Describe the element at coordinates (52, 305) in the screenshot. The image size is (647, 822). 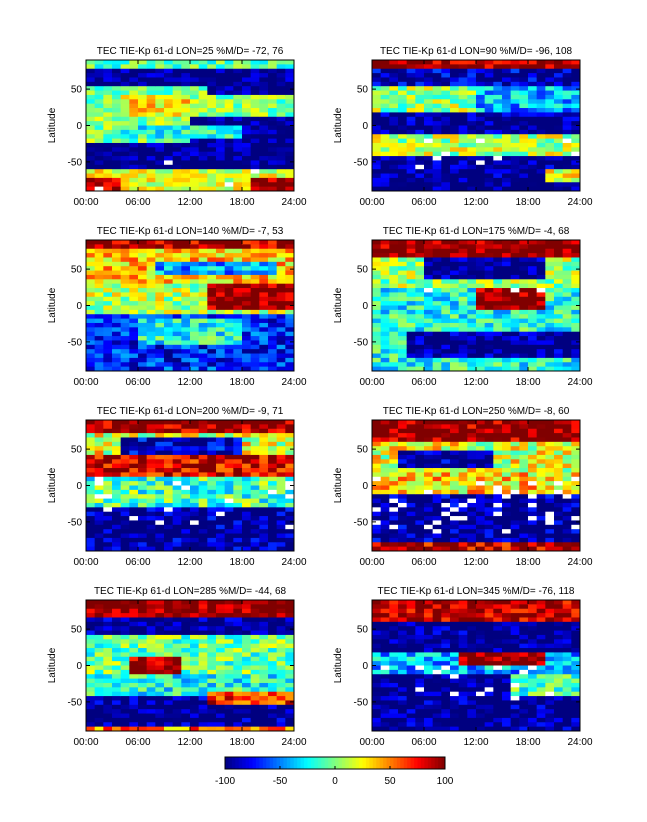
I see `y-axis-label: Latitude` at that location.